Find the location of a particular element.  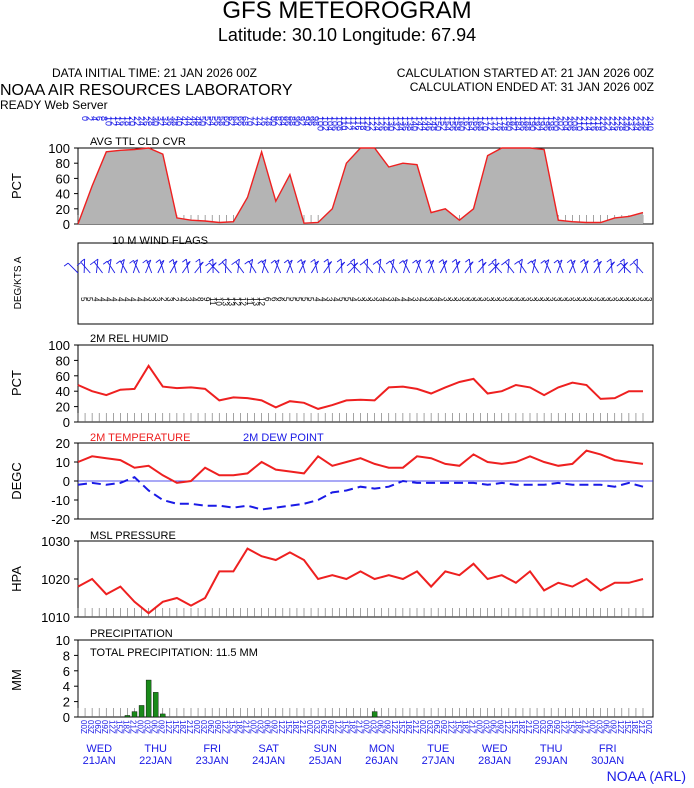

cloud-panel-ytick-label: 40 is located at coordinates (63, 194).